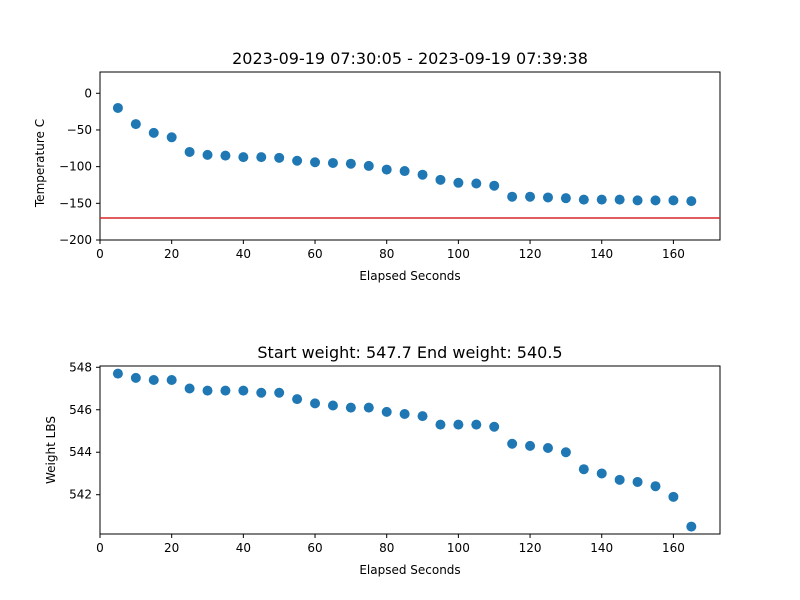 The image size is (800, 600). I want to click on temperature-x-tick-label: 0, so click(100, 254).